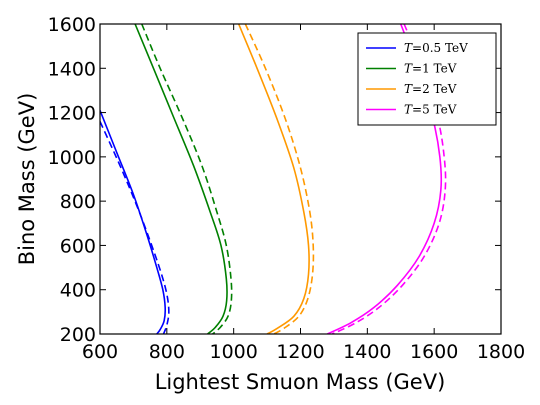 This screenshot has width=540, height=405. What do you see at coordinates (78, 246) in the screenshot?
I see `y-tick-label: 600` at bounding box center [78, 246].